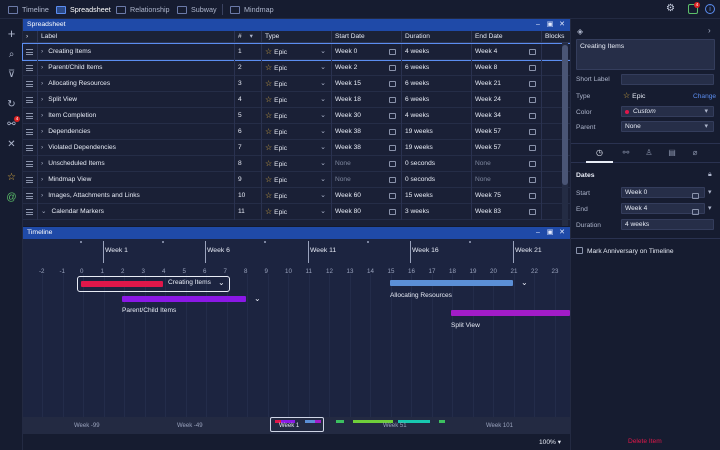  Describe the element at coordinates (135, 68) in the screenshot. I see `label-cell: › Parent/Child Items` at that location.